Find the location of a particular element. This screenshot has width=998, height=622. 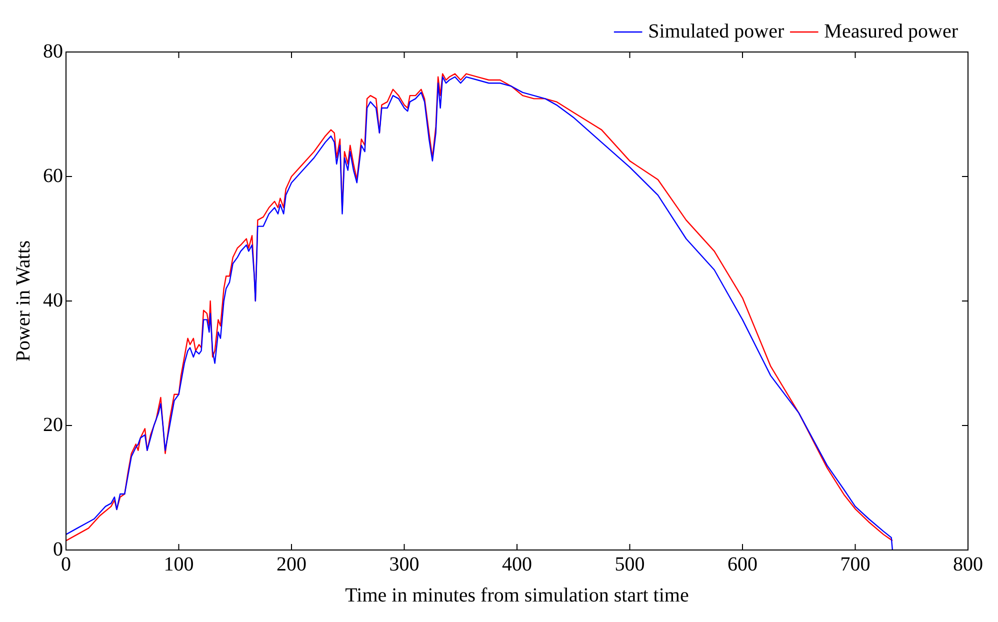

x-tick-label: 200 is located at coordinates (291, 564).